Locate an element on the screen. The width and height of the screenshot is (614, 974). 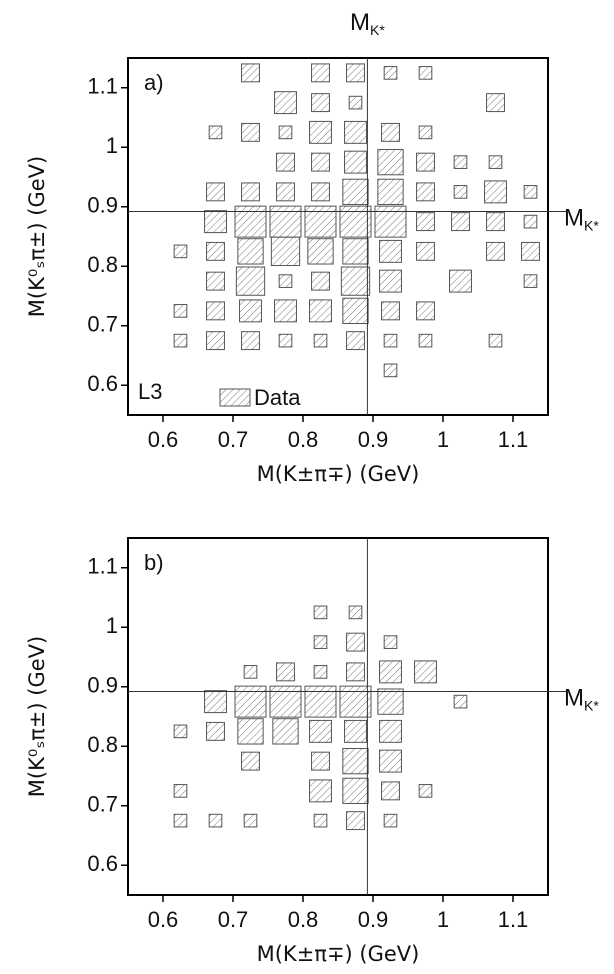
y-tick-label: 1 is located at coordinates (112, 145).